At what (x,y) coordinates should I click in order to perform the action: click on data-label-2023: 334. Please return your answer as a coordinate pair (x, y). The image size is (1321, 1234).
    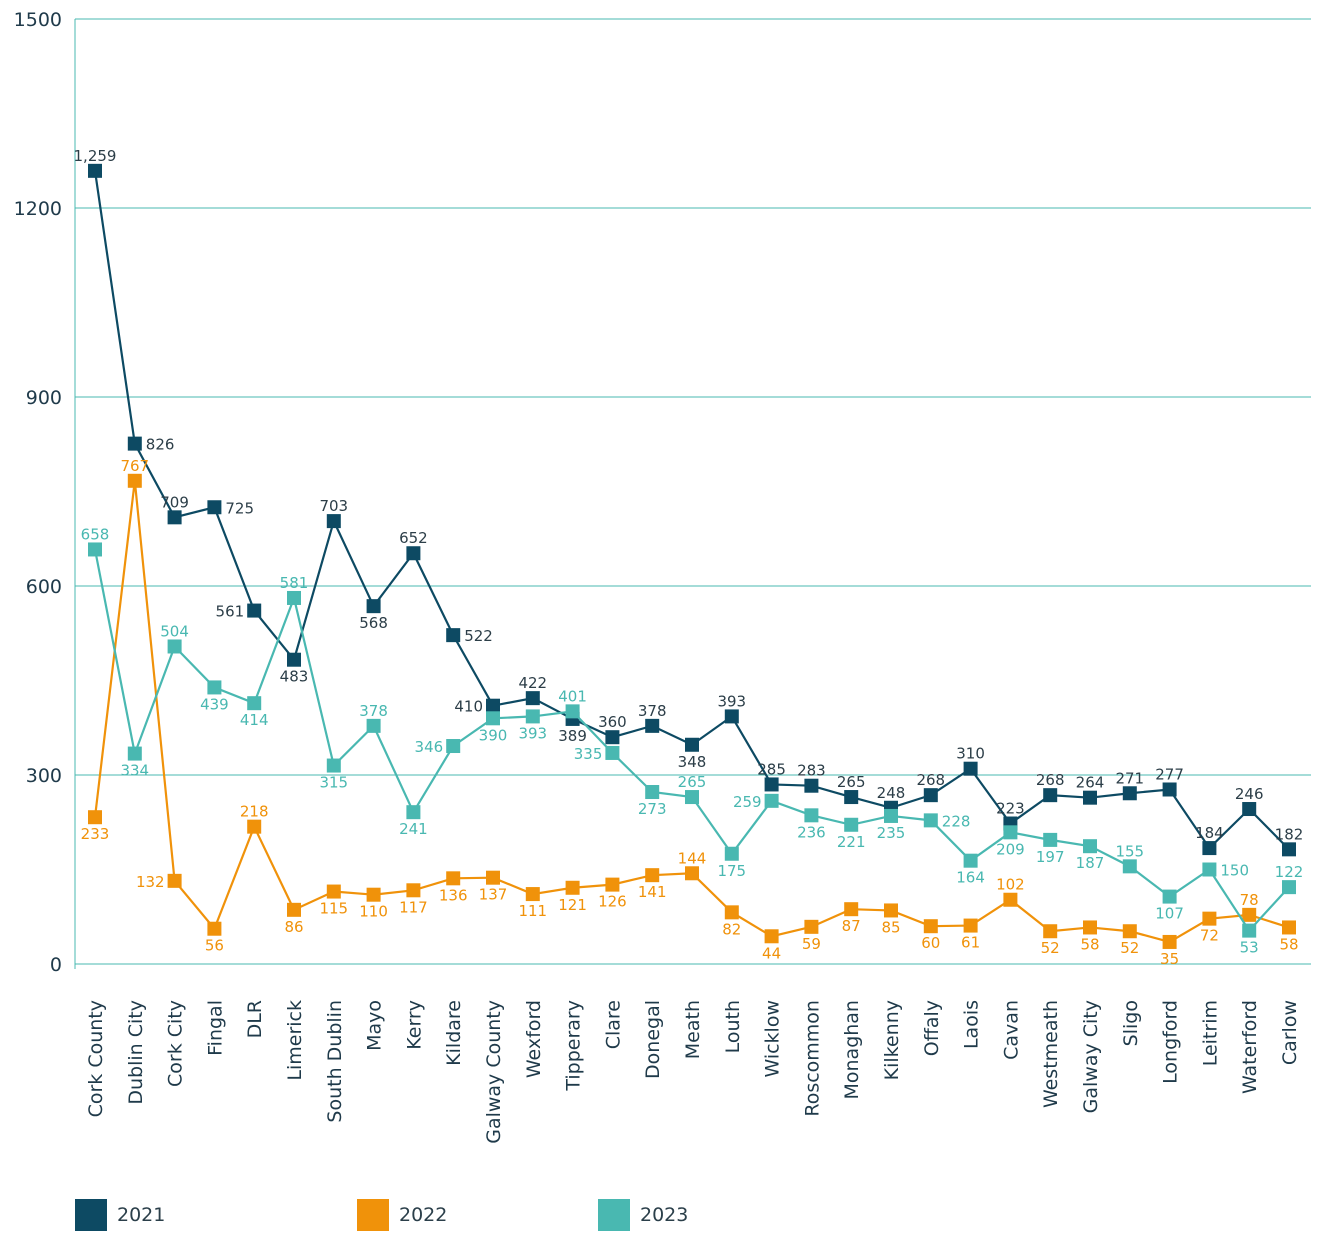
    Looking at the image, I should click on (134, 771).